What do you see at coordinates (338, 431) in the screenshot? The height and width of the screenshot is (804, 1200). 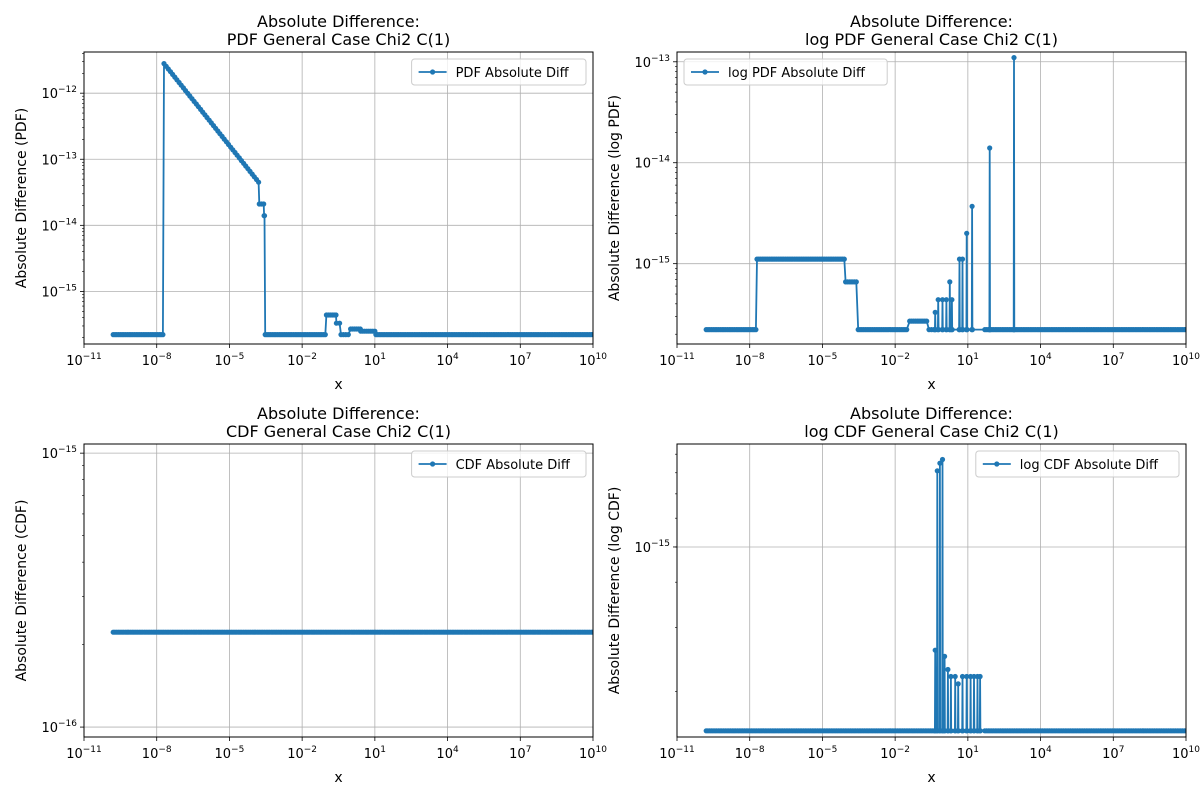 I see `chart-title-line-2: CDF General Case Chi2 C(1)` at bounding box center [338, 431].